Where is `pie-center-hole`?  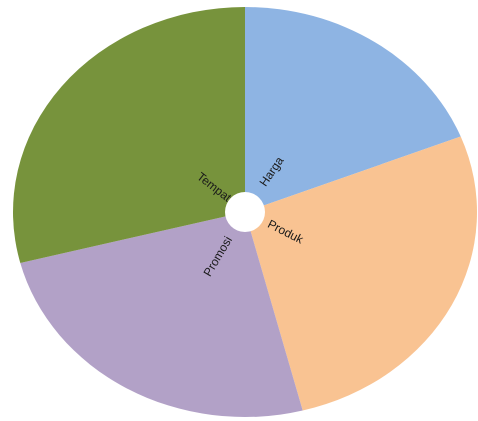
pie-center-hole is located at coordinates (245, 212).